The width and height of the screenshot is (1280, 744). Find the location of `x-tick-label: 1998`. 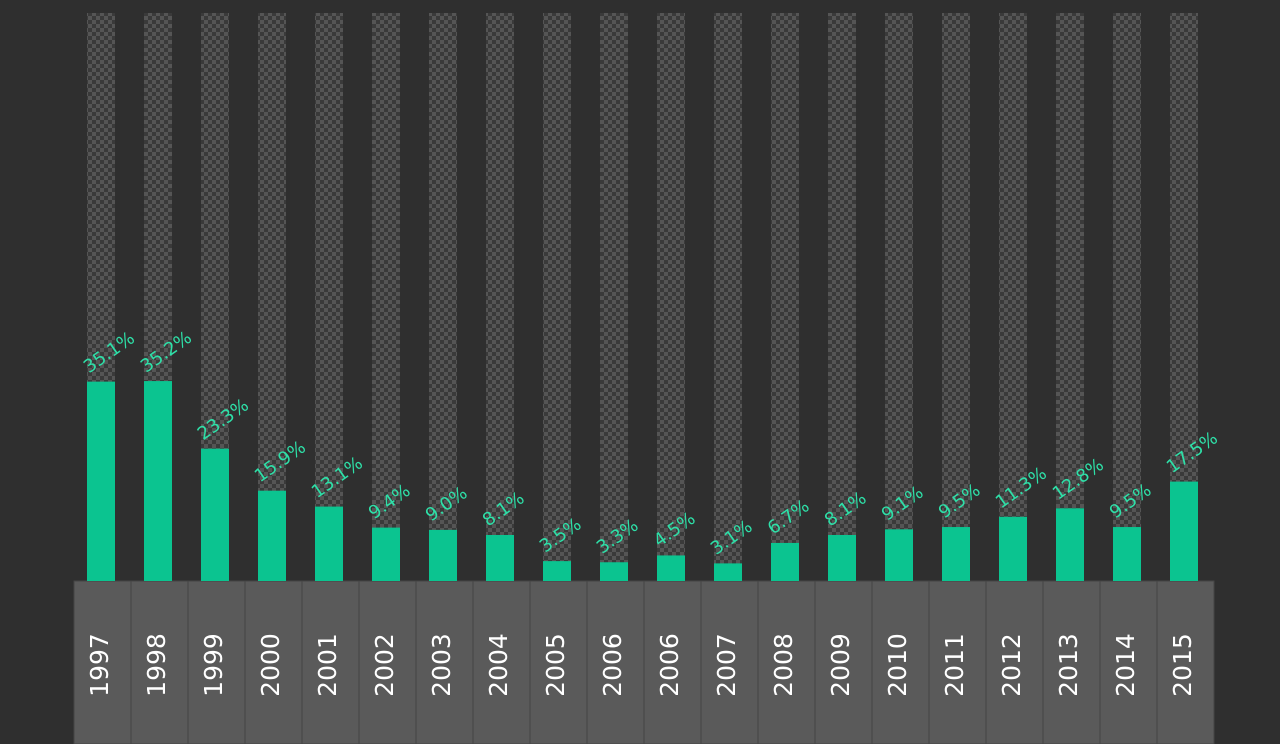

x-tick-label: 1998 is located at coordinates (156, 665).